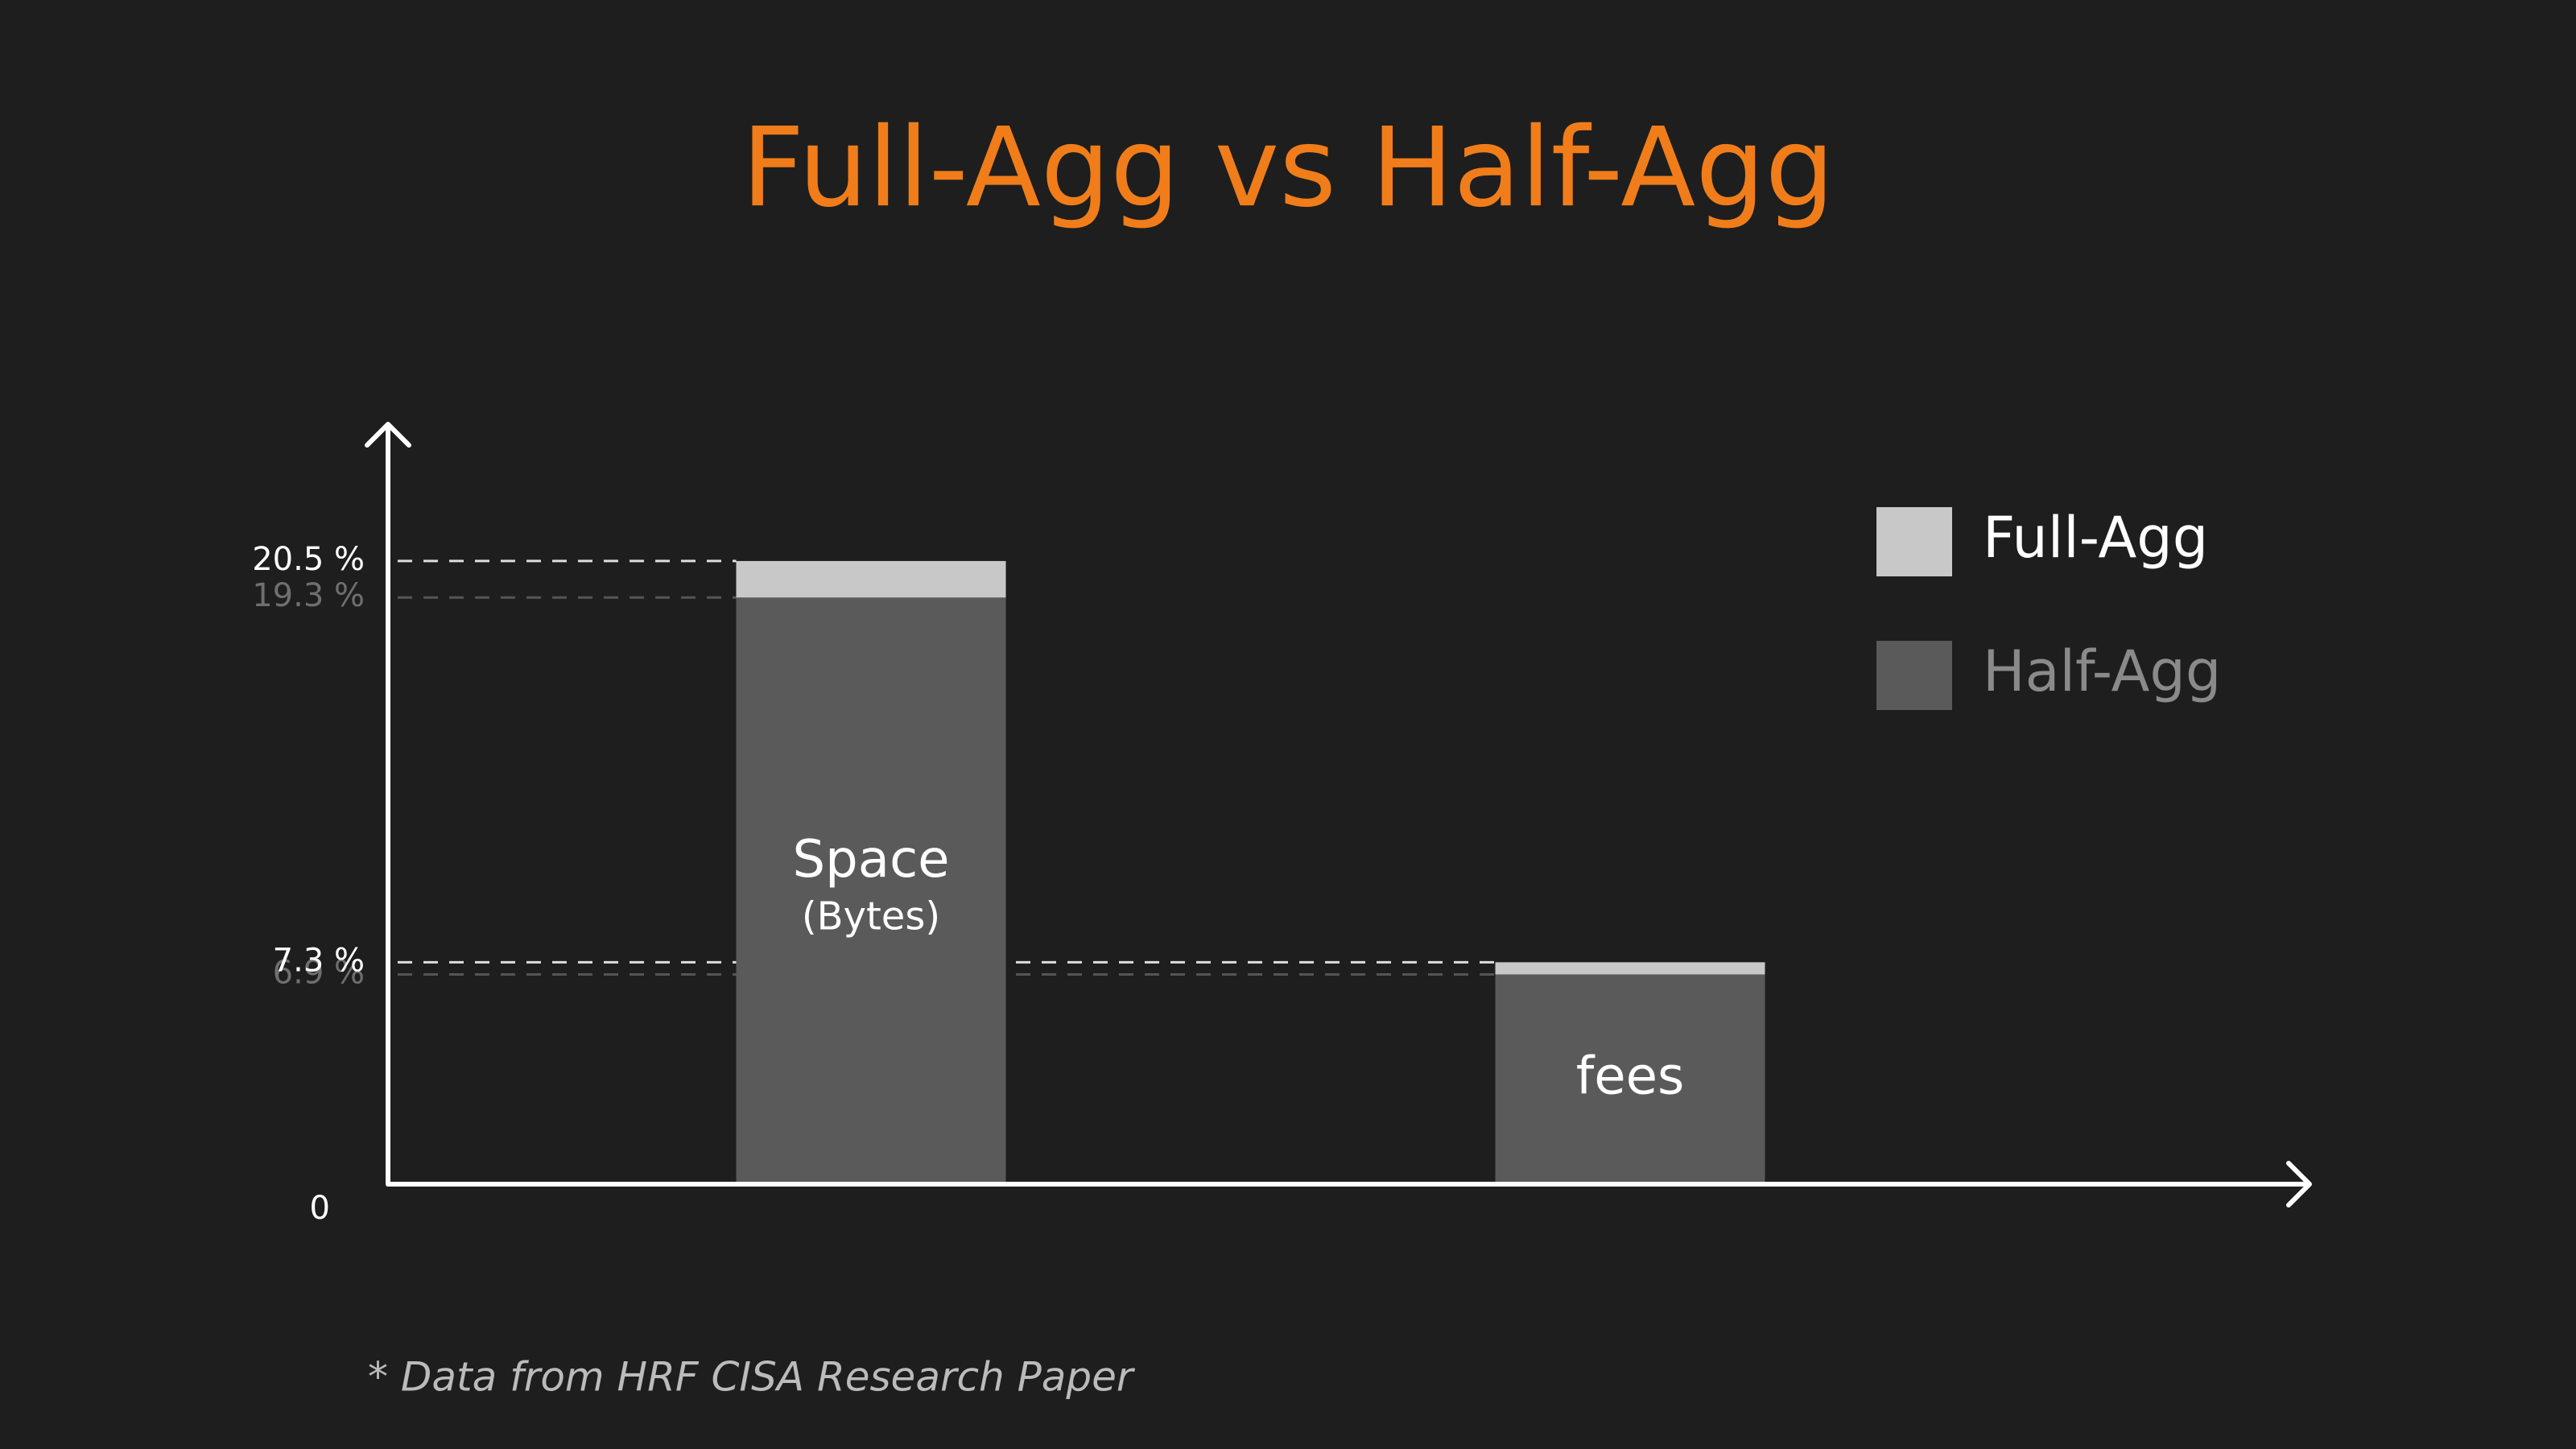 The image size is (2576, 1449). I want to click on footnote: * Data from HRF CISA Research Paper, so click(752, 1377).